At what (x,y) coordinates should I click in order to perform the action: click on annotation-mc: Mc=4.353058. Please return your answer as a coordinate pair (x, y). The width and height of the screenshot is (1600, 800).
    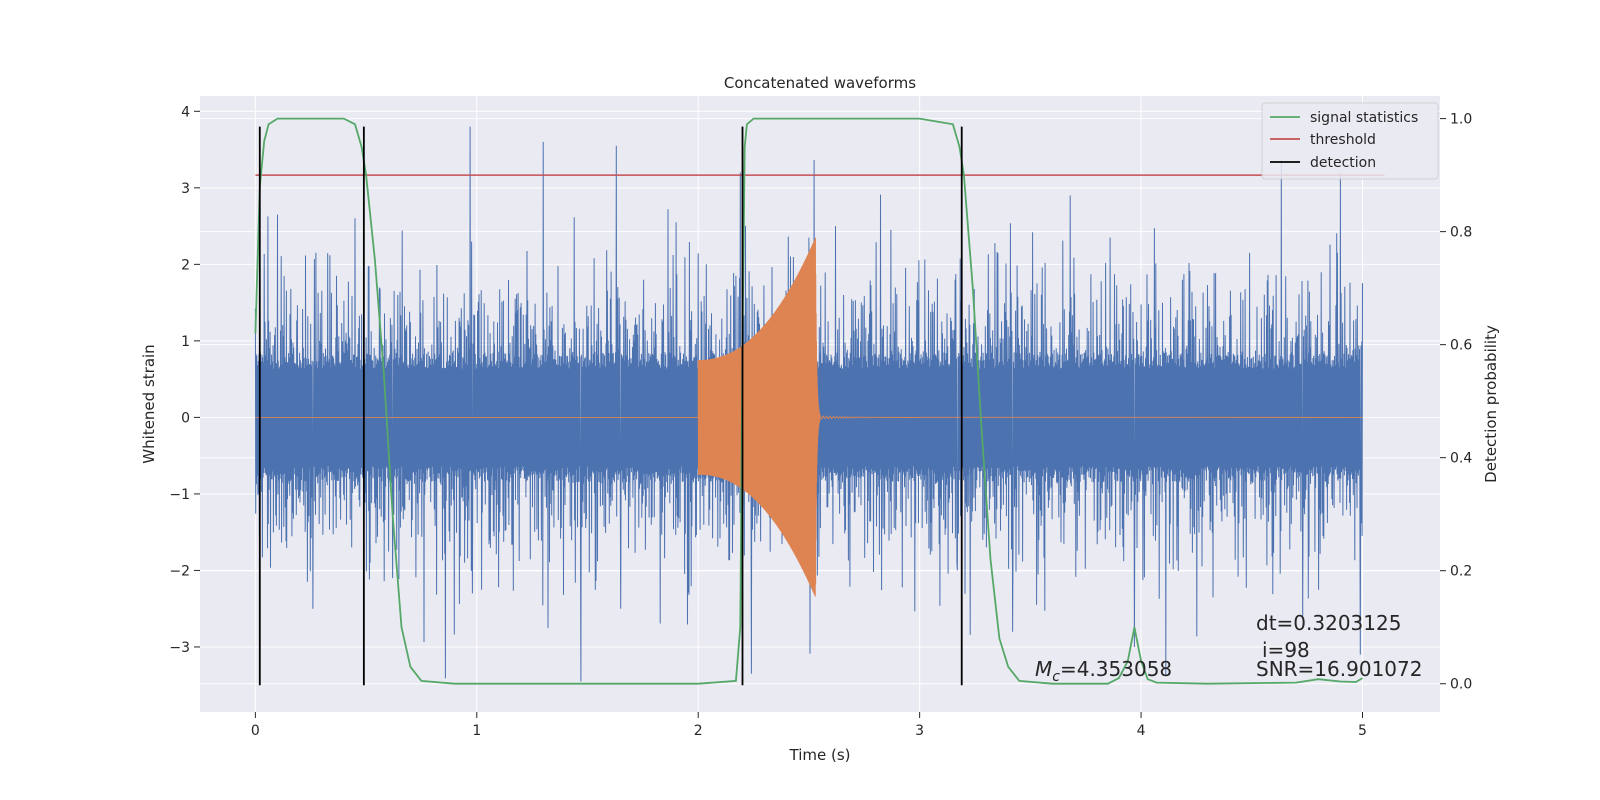
    Looking at the image, I should click on (1103, 671).